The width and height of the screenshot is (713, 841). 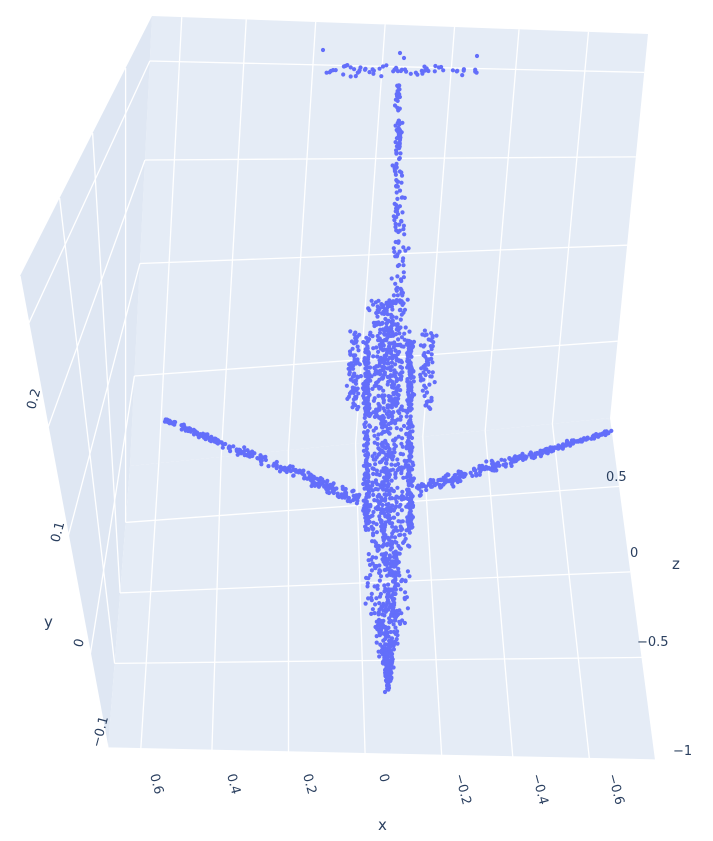 I want to click on z-tick-label: 0, so click(x=634, y=553).